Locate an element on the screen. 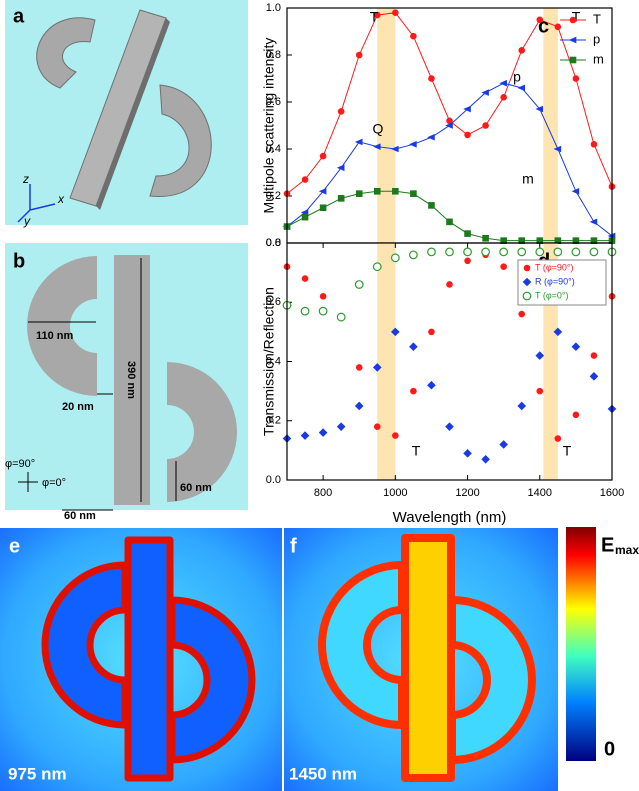 This screenshot has width=639, height=791. legend-label: m is located at coordinates (598, 58).